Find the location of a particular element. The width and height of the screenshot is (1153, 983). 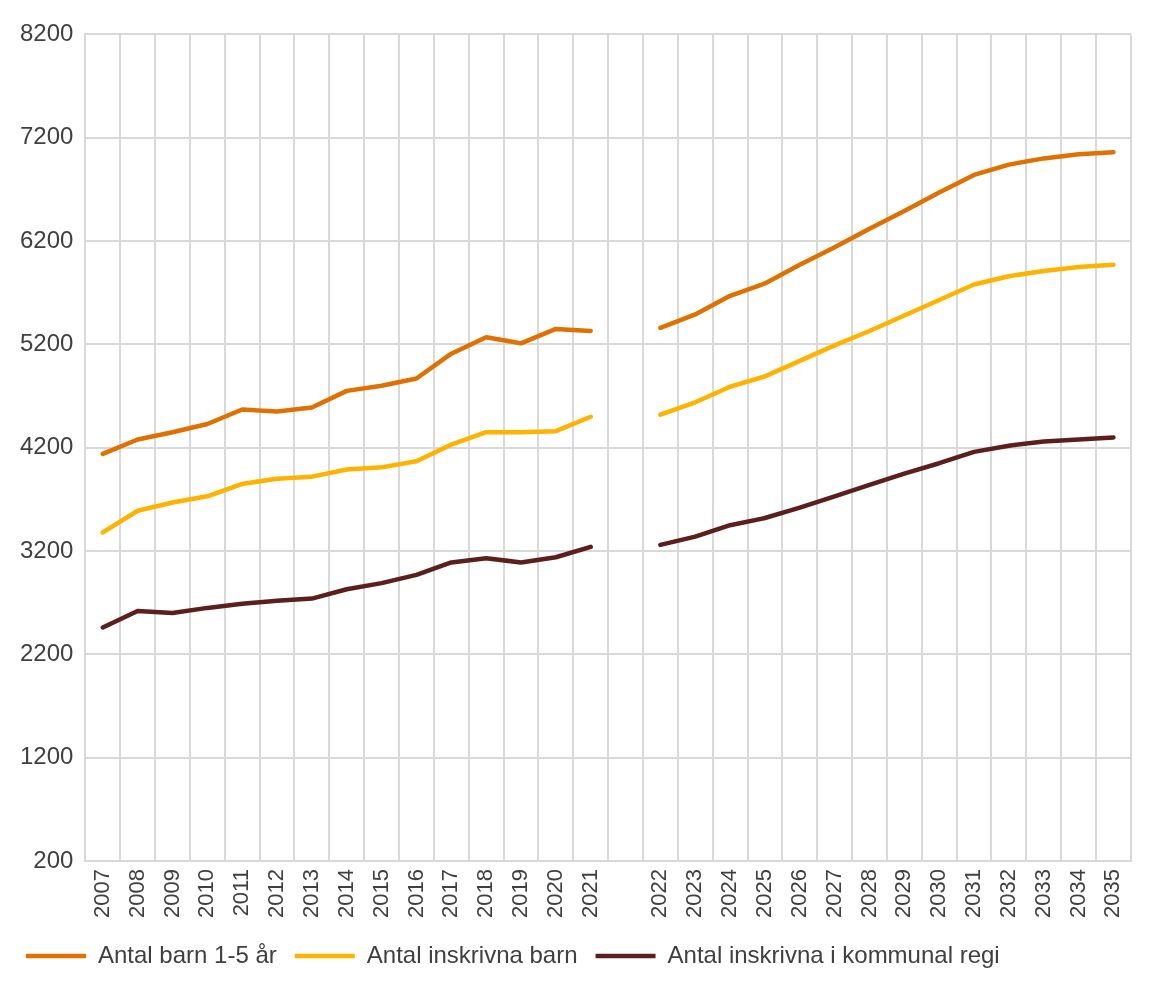

legend-label: Antal barn 1-5 år is located at coordinates (187, 954).